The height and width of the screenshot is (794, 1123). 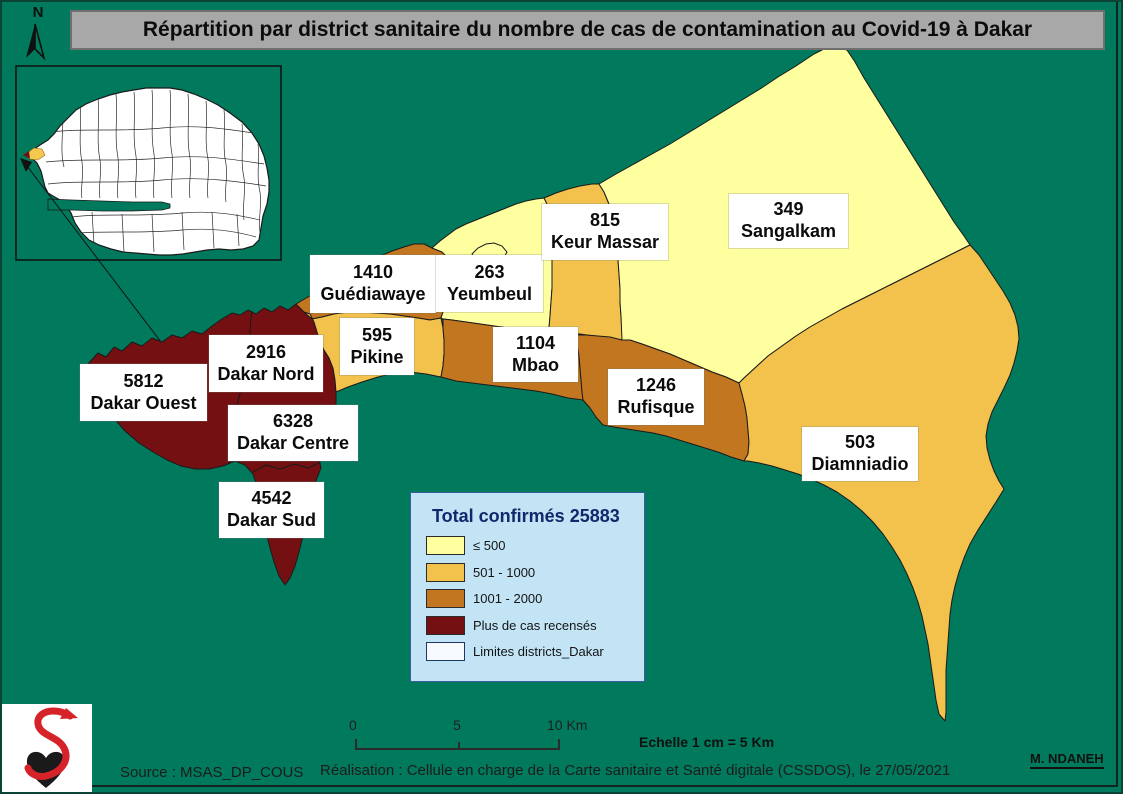 I want to click on scale-tick-label-5: 5, so click(x=457, y=725).